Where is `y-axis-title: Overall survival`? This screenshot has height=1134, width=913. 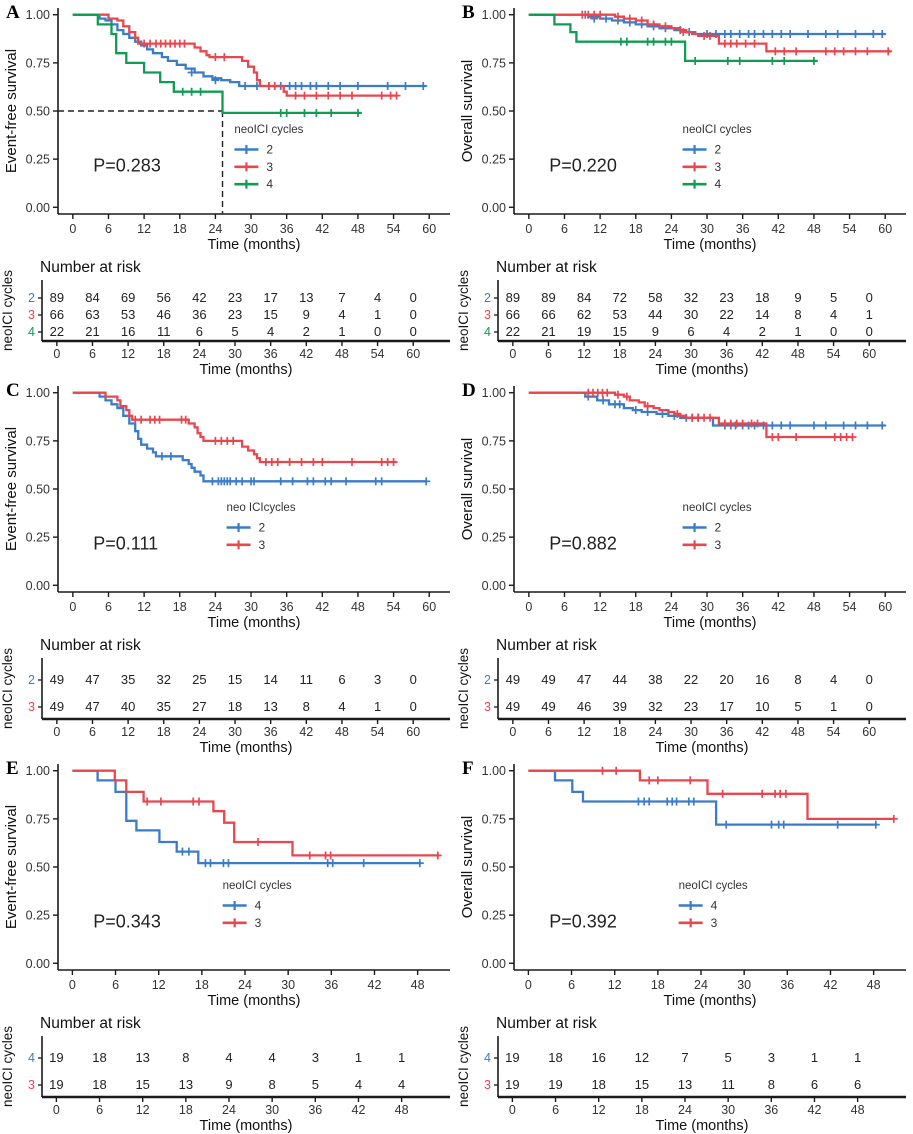
y-axis-title: Overall survival is located at coordinates (467, 867).